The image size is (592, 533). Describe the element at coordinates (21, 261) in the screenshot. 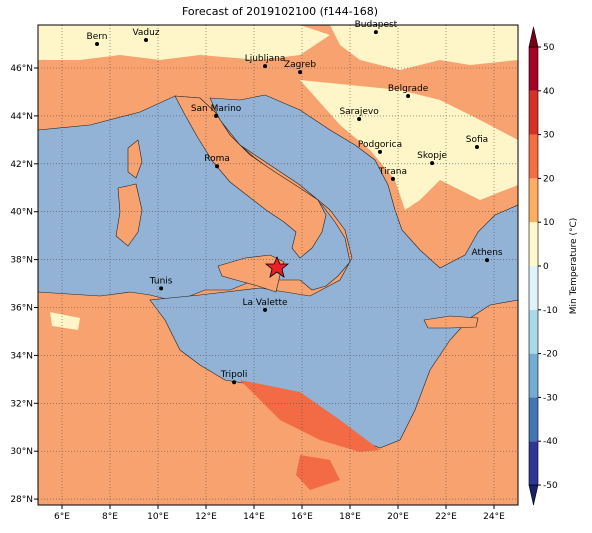

I see `y-tick-label: 38°N` at that location.